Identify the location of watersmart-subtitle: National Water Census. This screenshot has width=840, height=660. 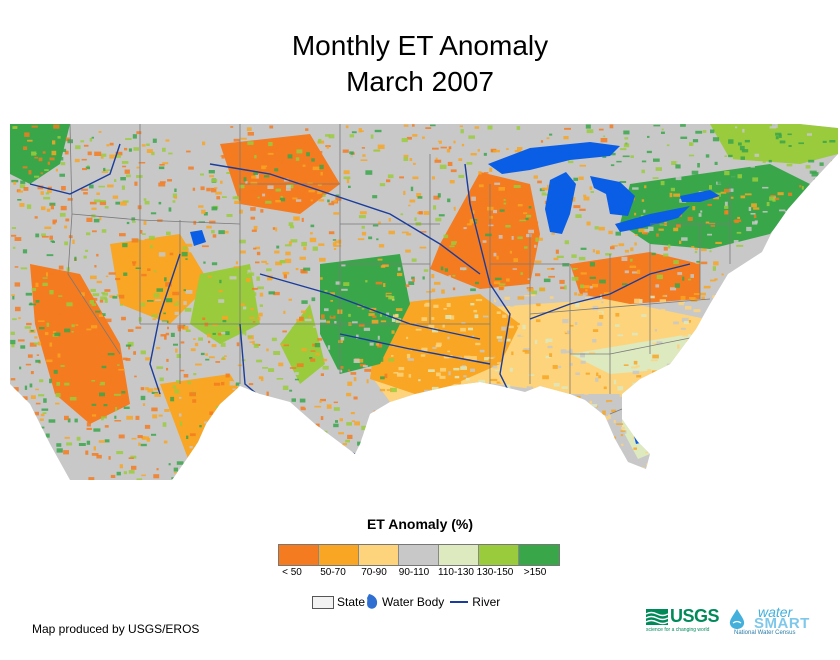
(765, 633).